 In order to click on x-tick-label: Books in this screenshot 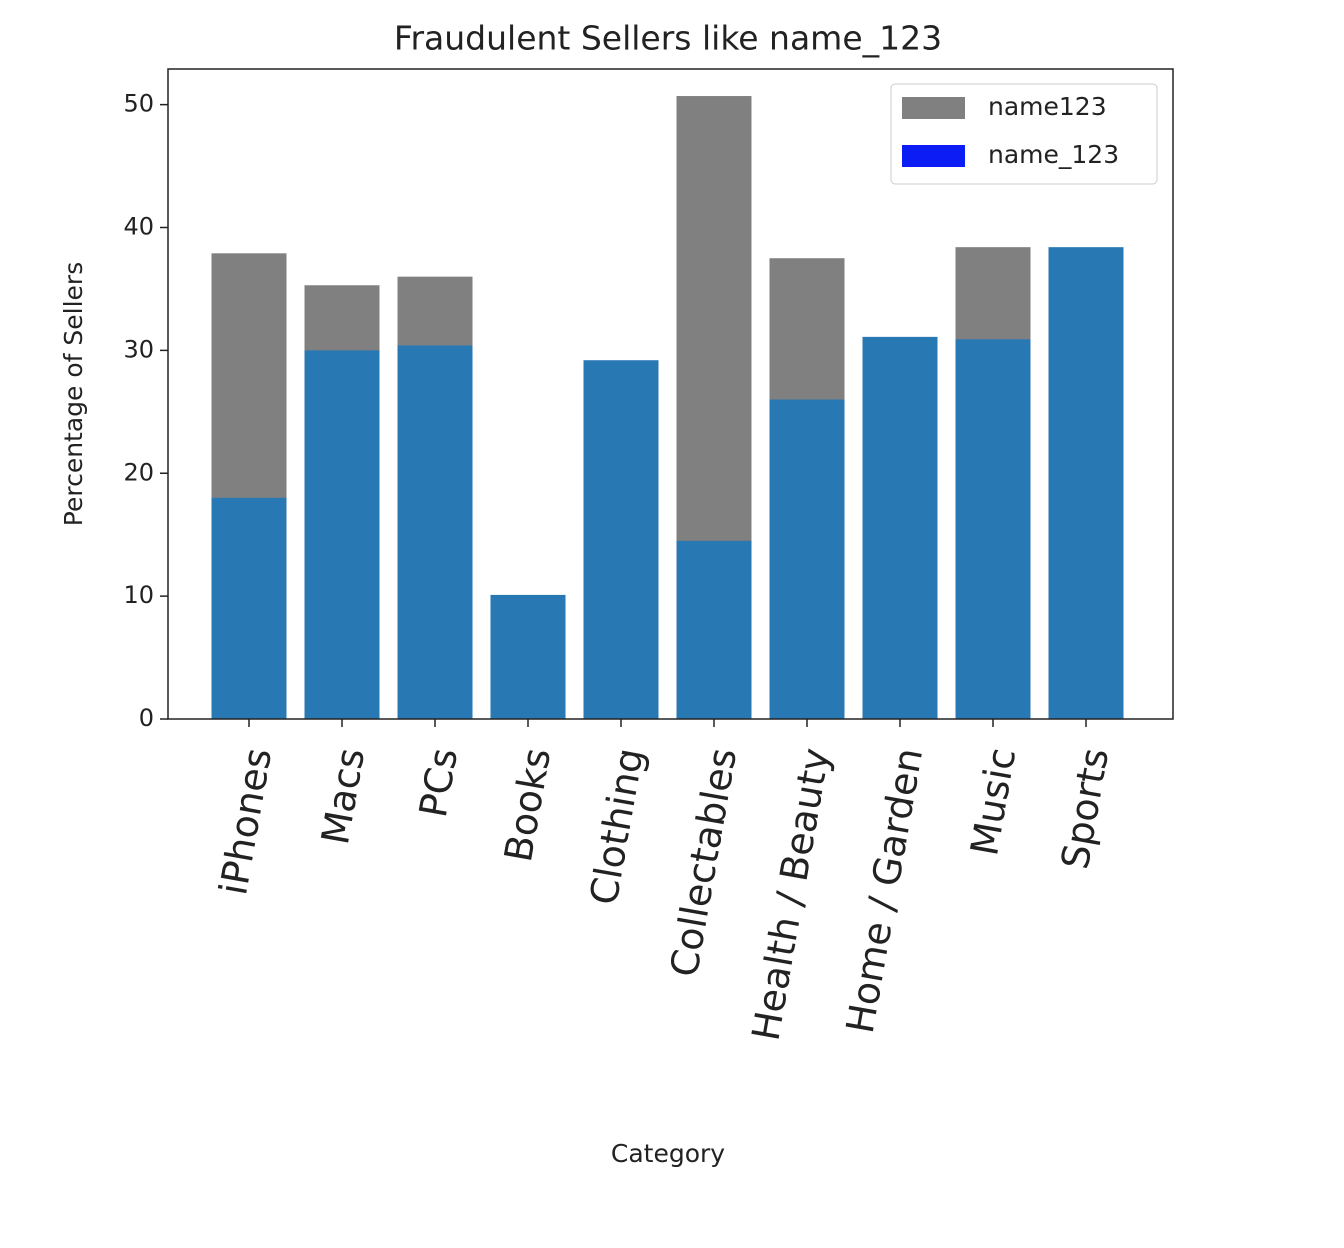, I will do `click(527, 805)`.